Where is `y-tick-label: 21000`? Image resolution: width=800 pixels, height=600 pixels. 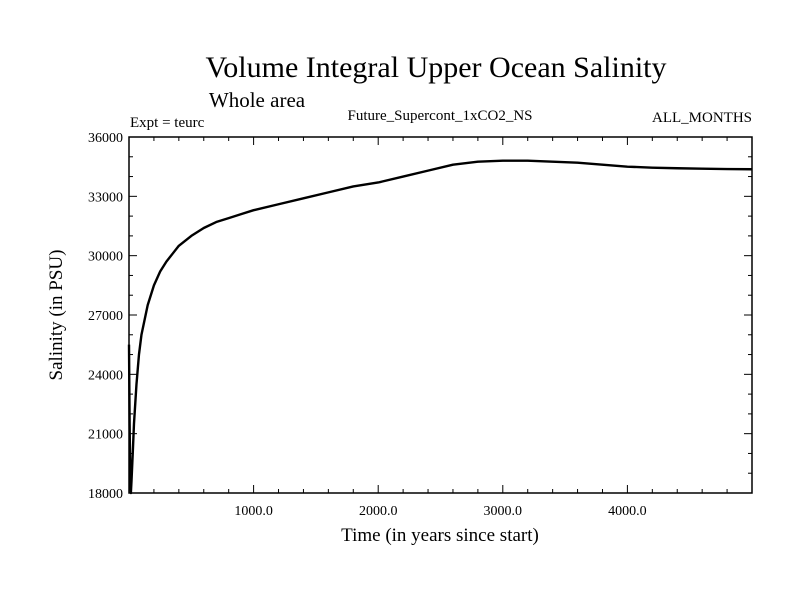 y-tick-label: 21000 is located at coordinates (105, 435).